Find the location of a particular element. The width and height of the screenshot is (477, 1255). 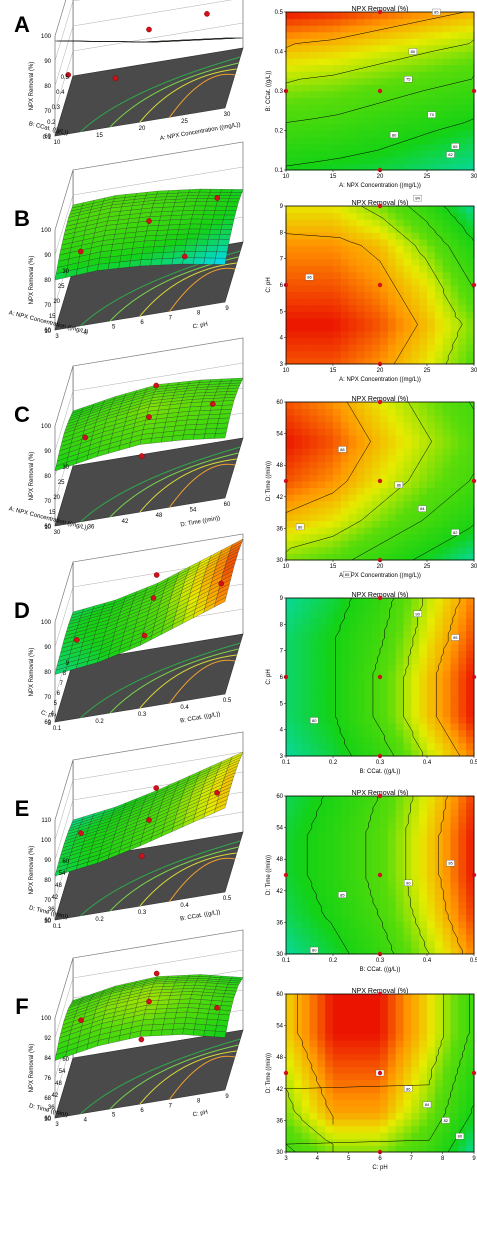

y-tick-label: 8 is located at coordinates (282, 625).